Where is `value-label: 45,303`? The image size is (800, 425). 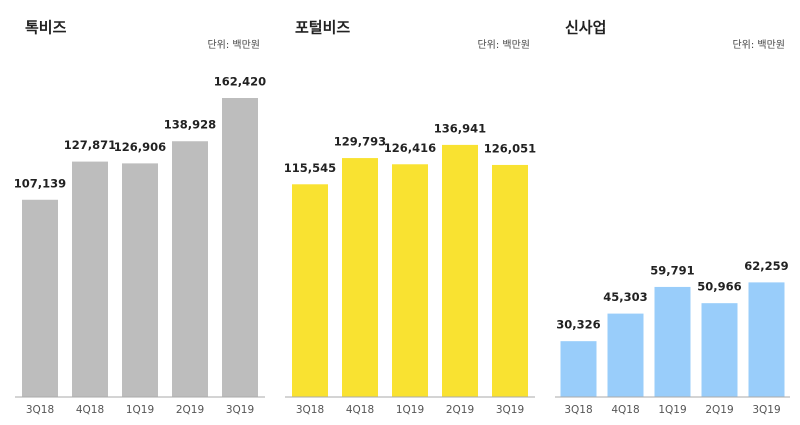
value-label: 45,303 is located at coordinates (625, 297).